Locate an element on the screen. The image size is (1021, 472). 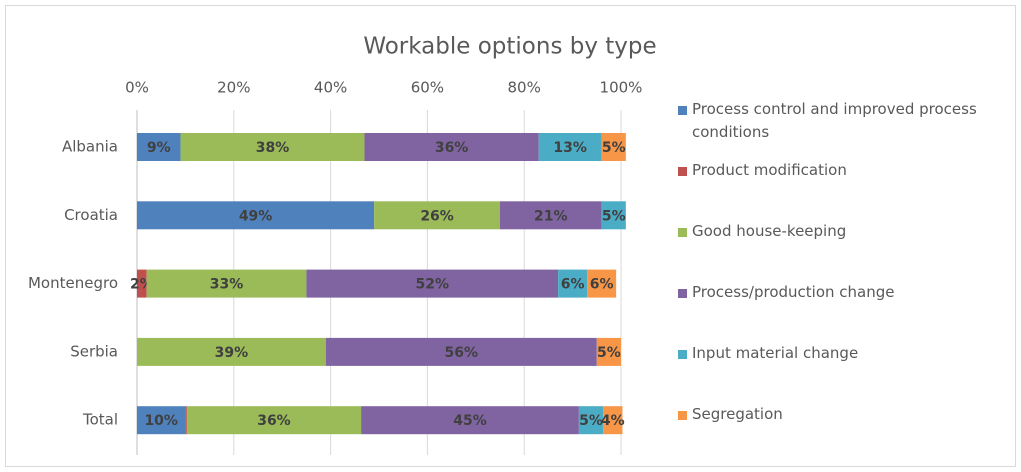
y-tick-label: Albania is located at coordinates (90, 147).